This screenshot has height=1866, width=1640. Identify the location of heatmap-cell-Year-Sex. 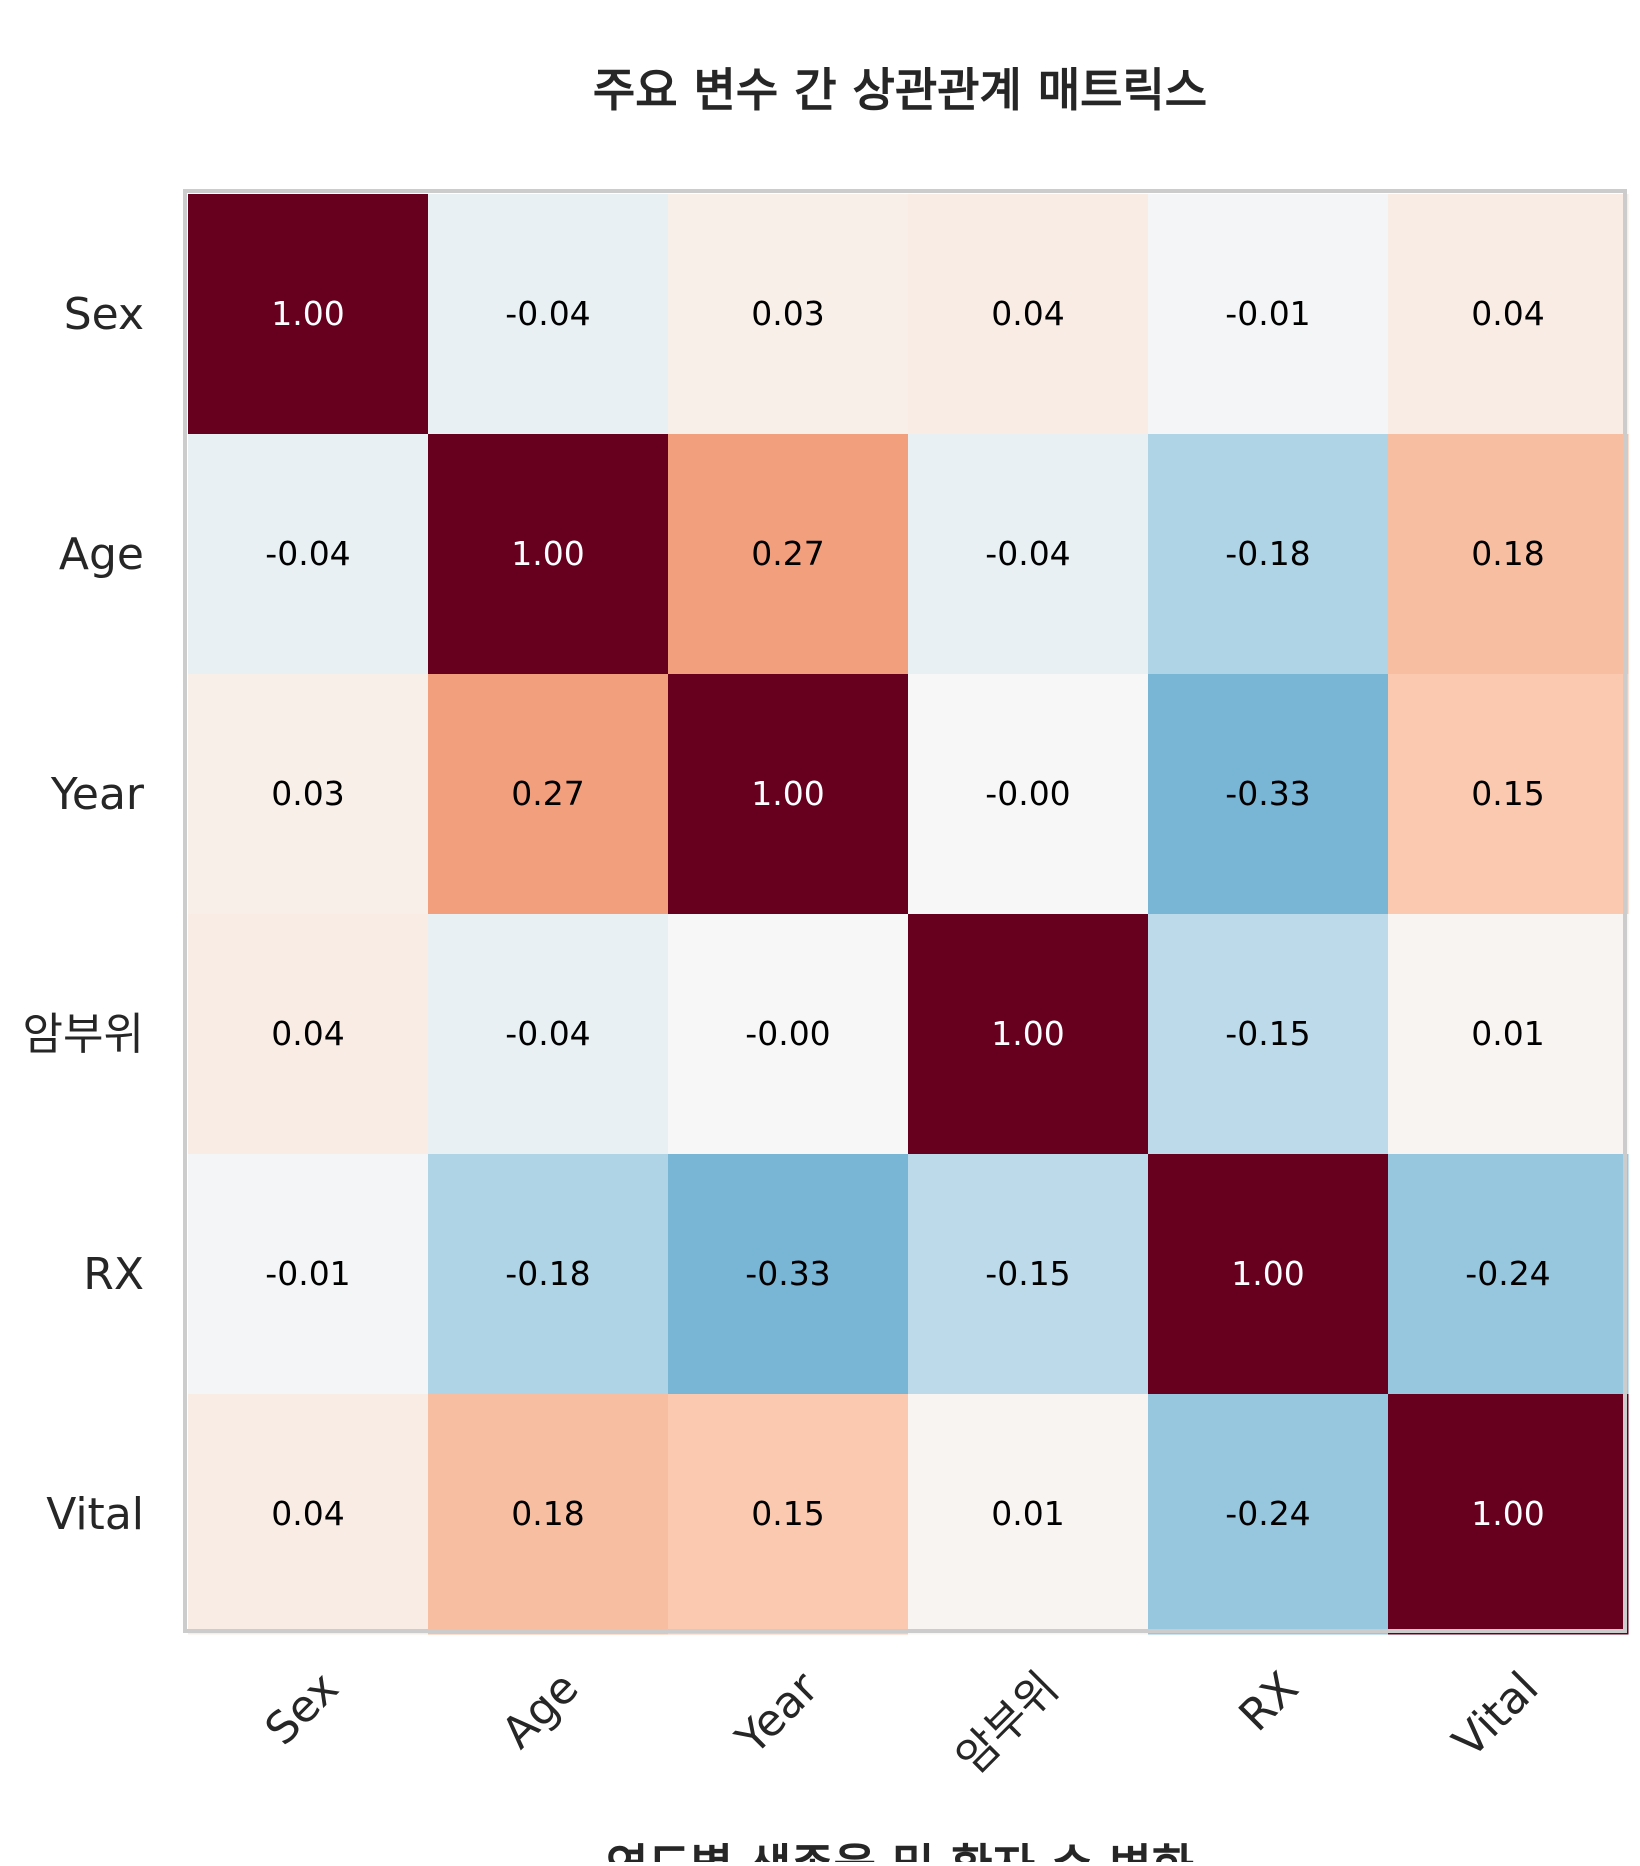
(308, 794).